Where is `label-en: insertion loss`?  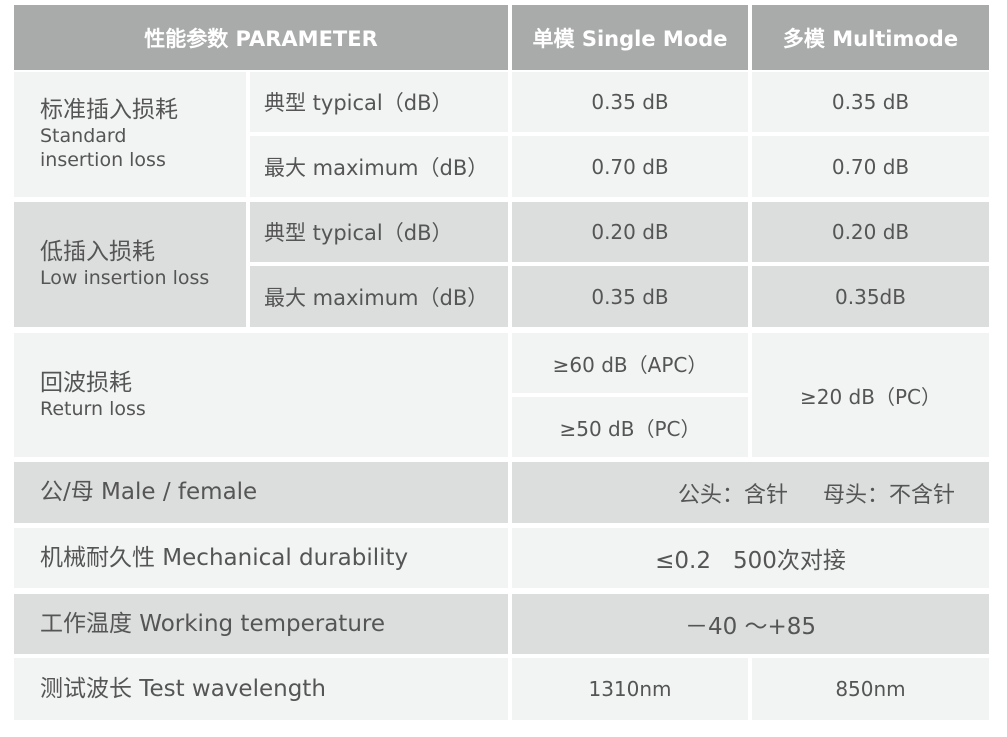 label-en: insertion loss is located at coordinates (103, 159).